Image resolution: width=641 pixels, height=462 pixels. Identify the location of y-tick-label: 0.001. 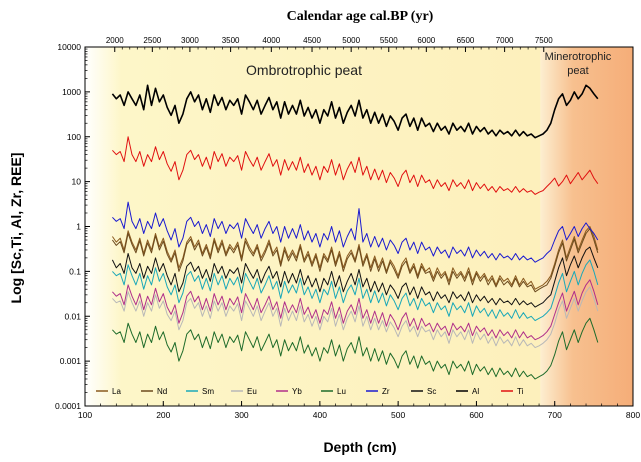
(71, 361).